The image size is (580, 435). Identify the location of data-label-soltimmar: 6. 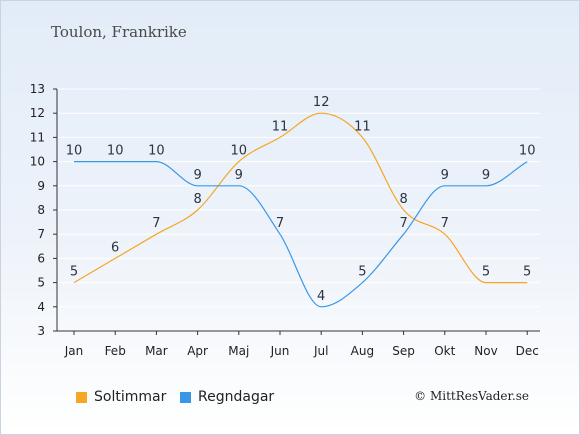
(115, 247).